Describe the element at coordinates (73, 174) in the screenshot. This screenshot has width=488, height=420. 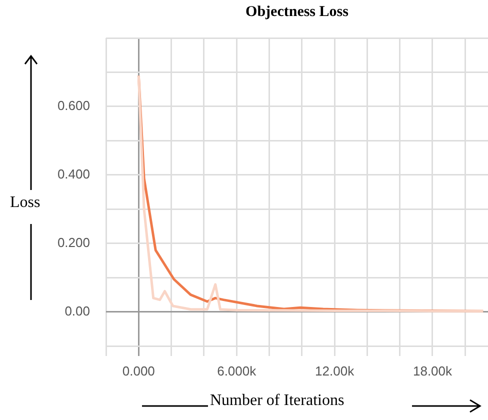
I see `y-tick-label: 0.400` at that location.